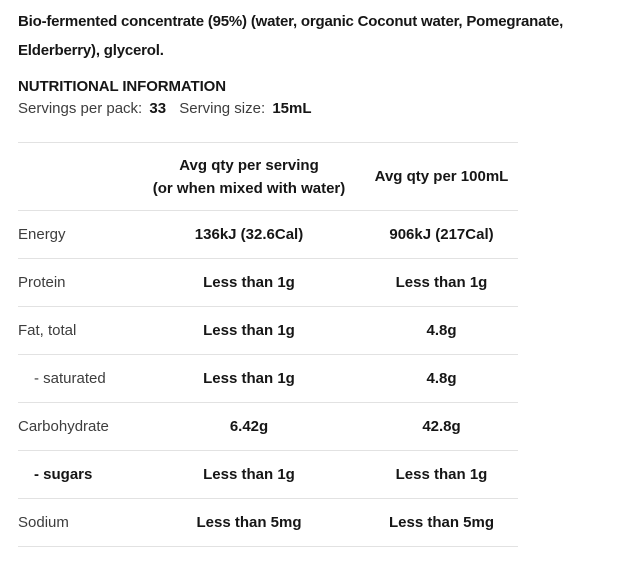 This screenshot has height=569, width=627. Describe the element at coordinates (441, 234) in the screenshot. I see `row-value-per-100ml: 906kJ (217Cal)` at that location.